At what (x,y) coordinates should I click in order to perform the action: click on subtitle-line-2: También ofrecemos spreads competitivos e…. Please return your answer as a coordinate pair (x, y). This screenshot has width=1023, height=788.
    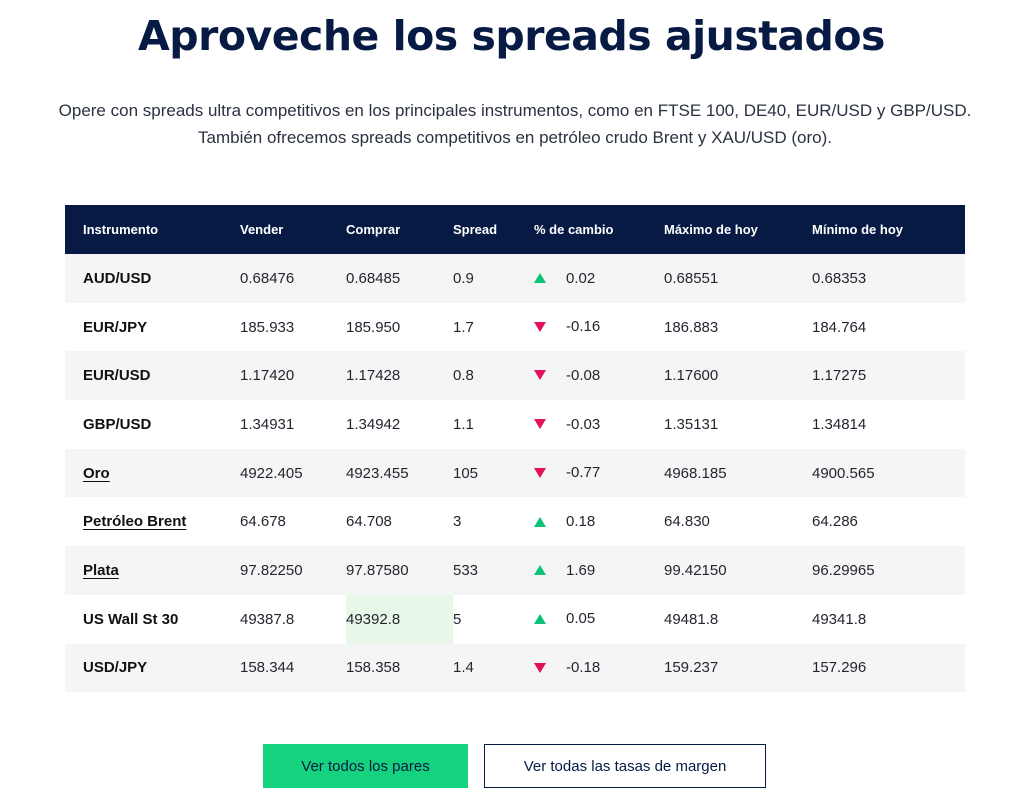
    Looking at the image, I should click on (515, 137).